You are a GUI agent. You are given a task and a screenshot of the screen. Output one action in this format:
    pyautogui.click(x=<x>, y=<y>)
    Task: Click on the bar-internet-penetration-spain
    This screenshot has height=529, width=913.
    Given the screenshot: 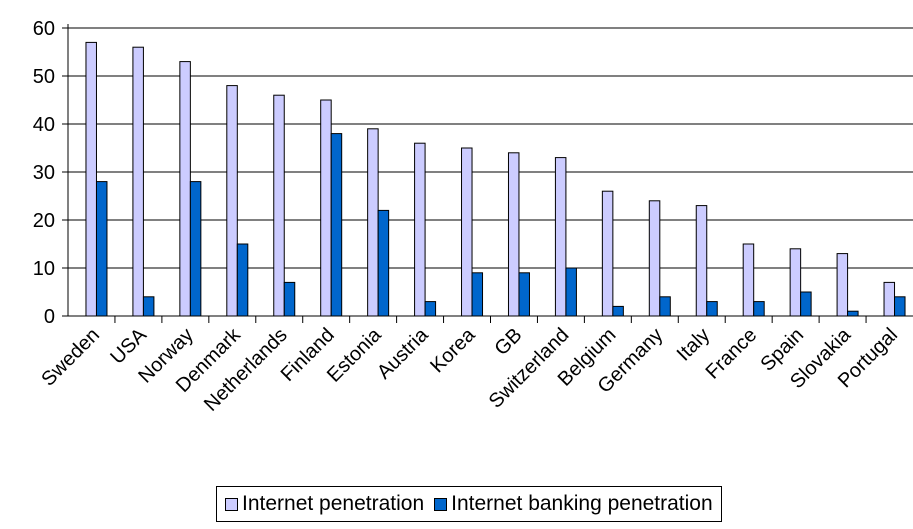 What is the action you would take?
    pyautogui.click(x=795, y=282)
    